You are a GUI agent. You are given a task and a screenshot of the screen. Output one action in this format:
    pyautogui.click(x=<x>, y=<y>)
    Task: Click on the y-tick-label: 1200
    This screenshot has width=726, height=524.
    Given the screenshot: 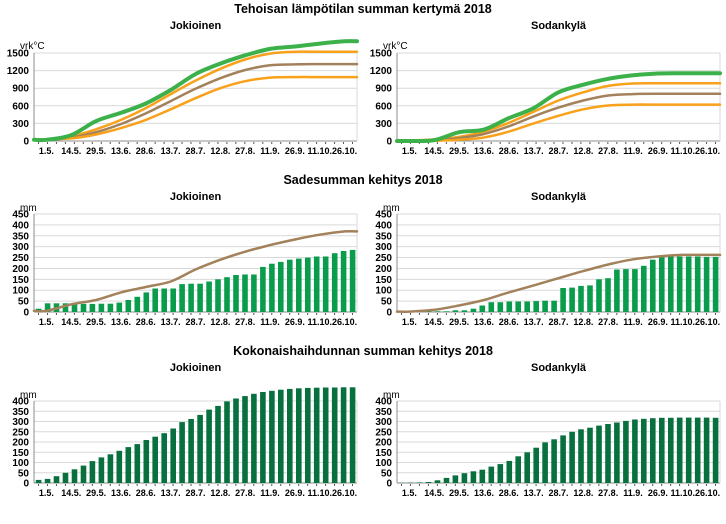 What is the action you would take?
    pyautogui.click(x=381, y=71)
    